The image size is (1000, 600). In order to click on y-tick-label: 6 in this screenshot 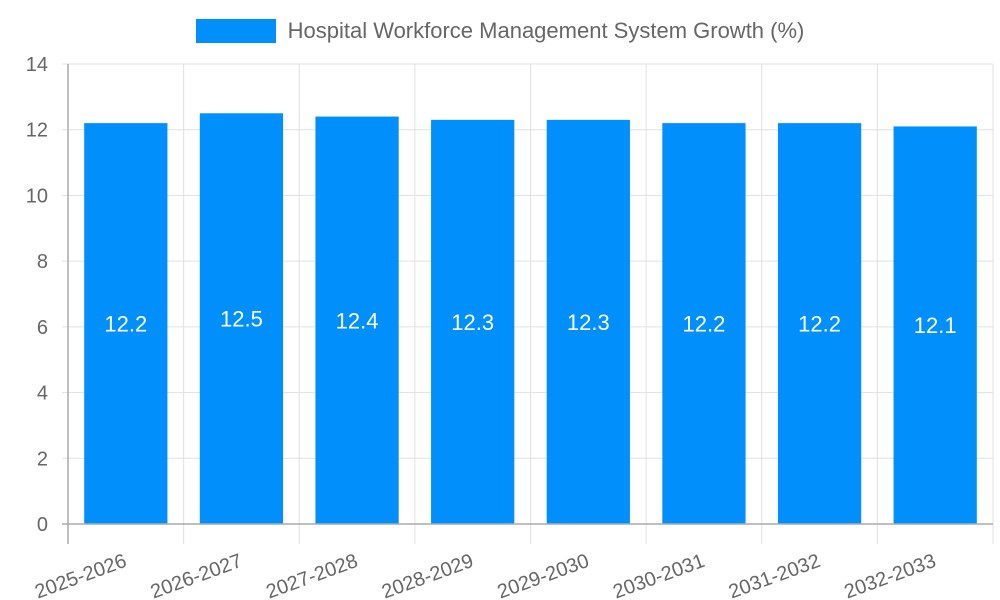, I will do `click(42, 328)`.